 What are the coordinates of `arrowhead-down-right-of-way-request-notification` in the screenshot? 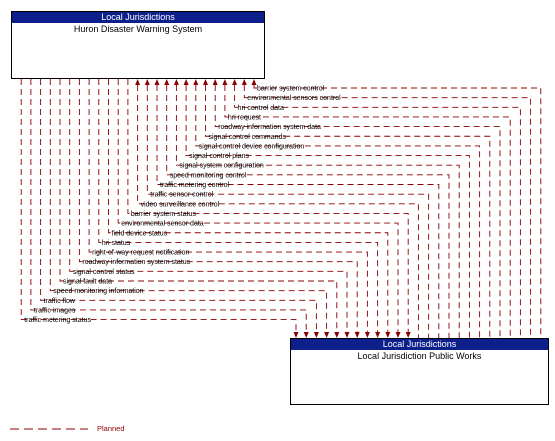 It's located at (367, 335).